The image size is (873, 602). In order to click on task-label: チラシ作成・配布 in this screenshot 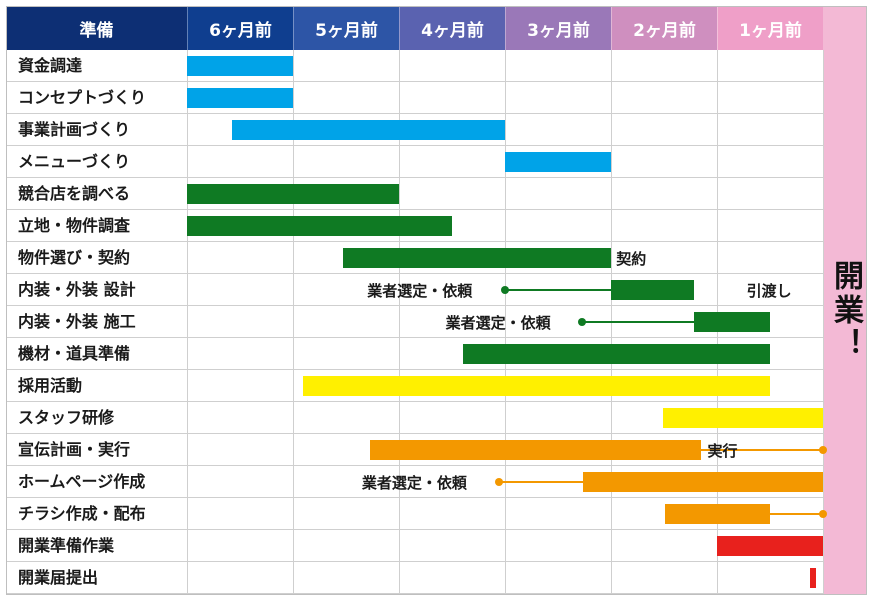, I will do `click(82, 513)`.